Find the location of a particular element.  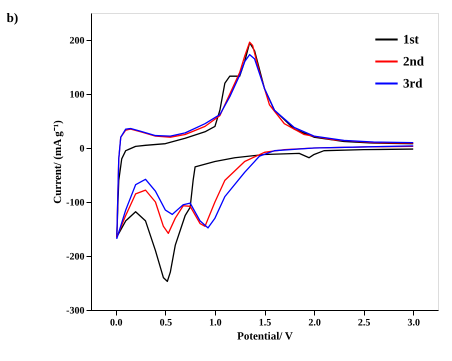

legend-label: 1st is located at coordinates (411, 39).